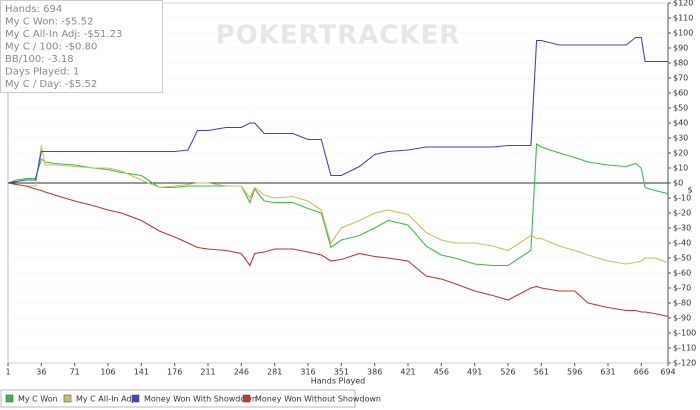 The height and width of the screenshot is (410, 700). I want to click on x-tick-label: 526, so click(507, 372).